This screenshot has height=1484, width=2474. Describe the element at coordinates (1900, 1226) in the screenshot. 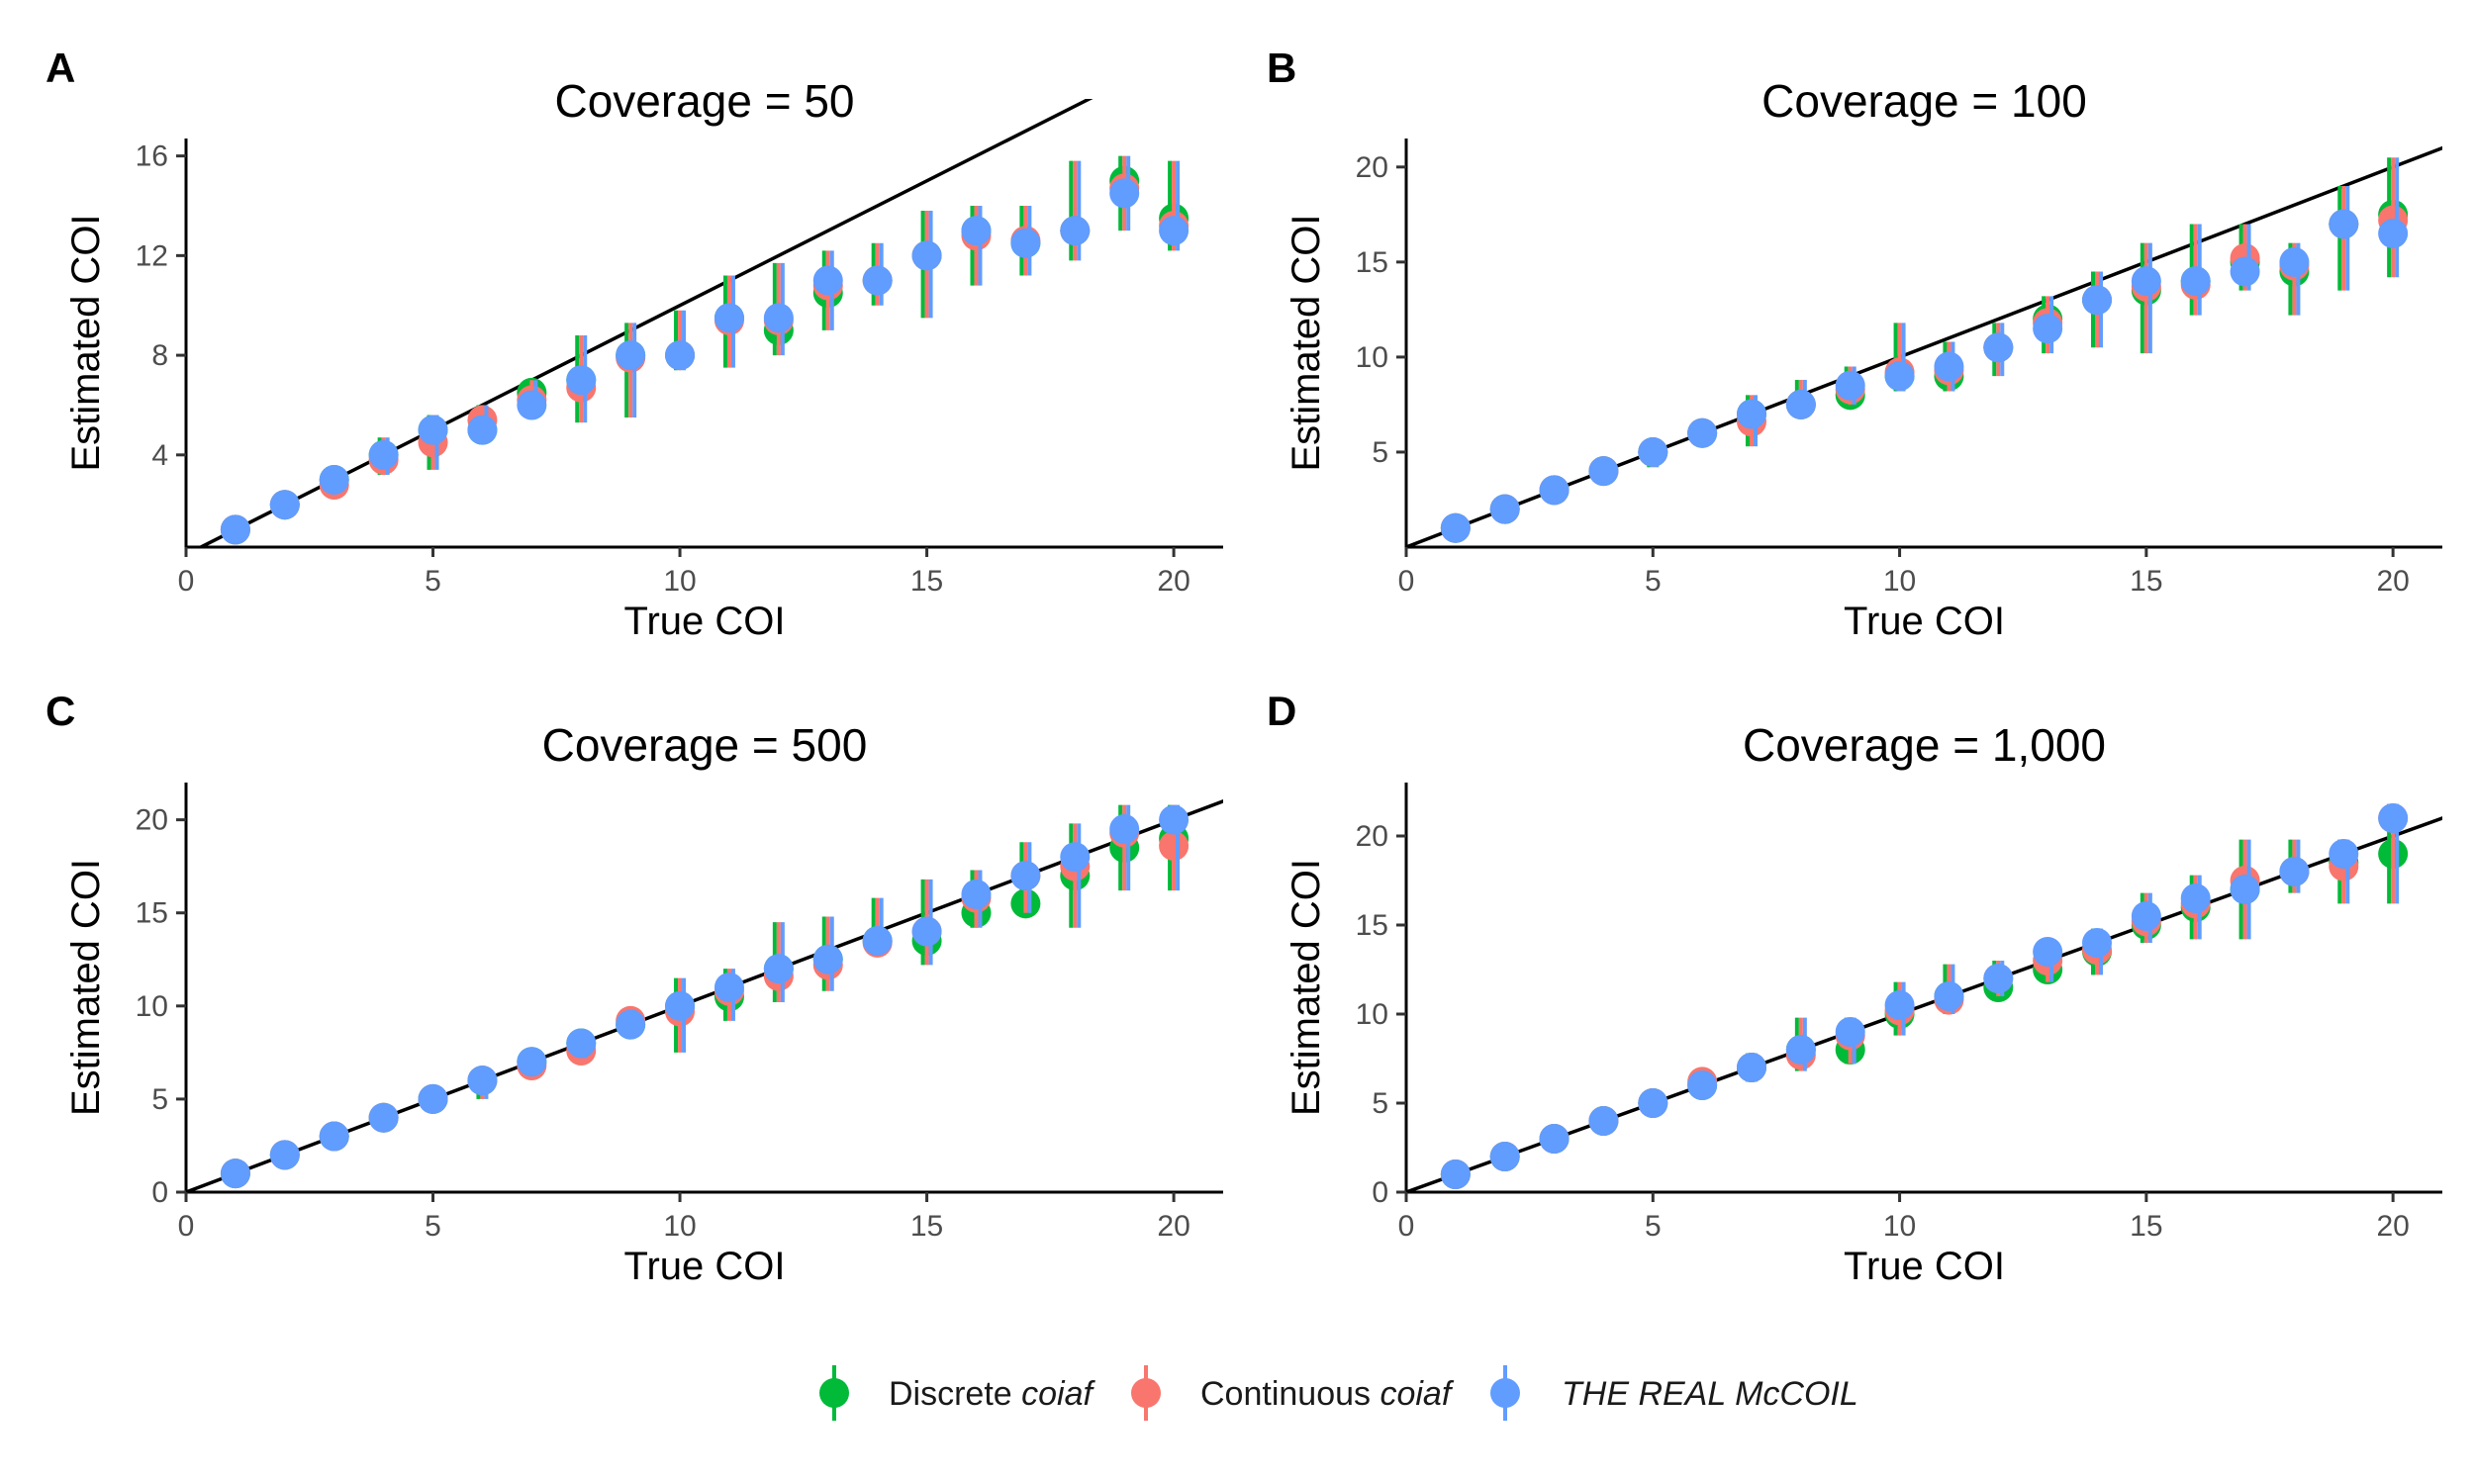

I see `x-tick-label-d-10: 10` at that location.